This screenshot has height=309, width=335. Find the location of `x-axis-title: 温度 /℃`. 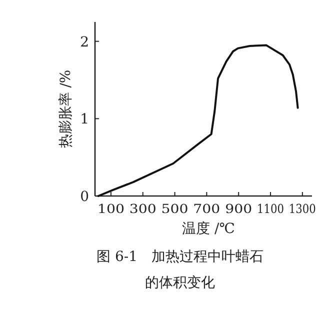

x-axis-title: 温度 /℃ is located at coordinates (208, 229).